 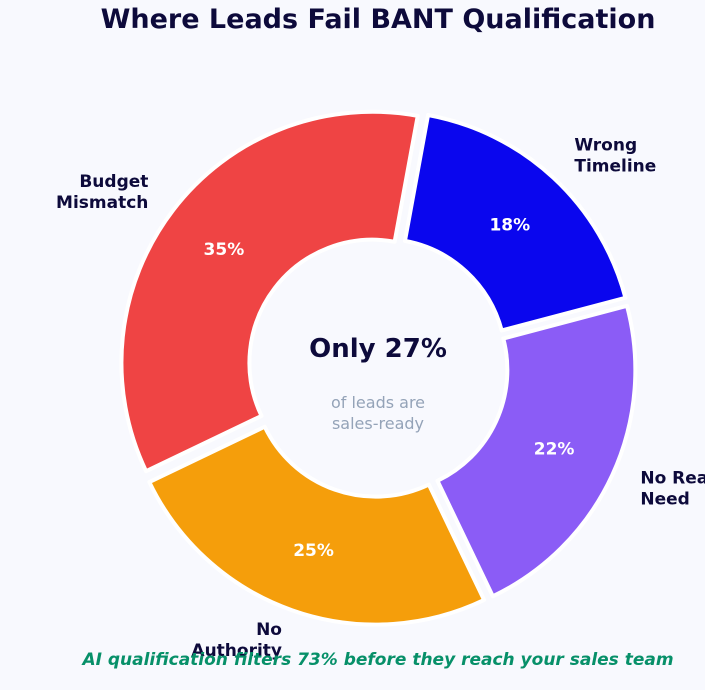 What do you see at coordinates (102, 192) in the screenshot?
I see `category-label-budget-mismatch: Budget Mismatch` at bounding box center [102, 192].